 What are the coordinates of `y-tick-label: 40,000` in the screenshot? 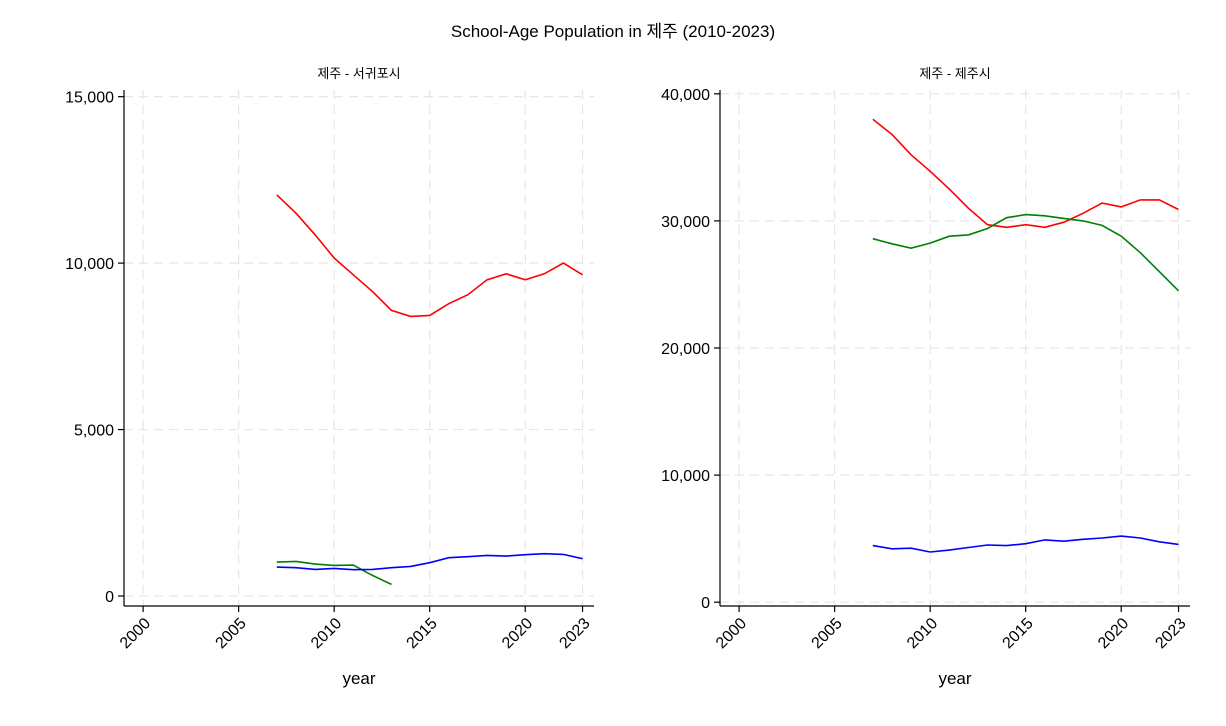 It's located at (685, 95).